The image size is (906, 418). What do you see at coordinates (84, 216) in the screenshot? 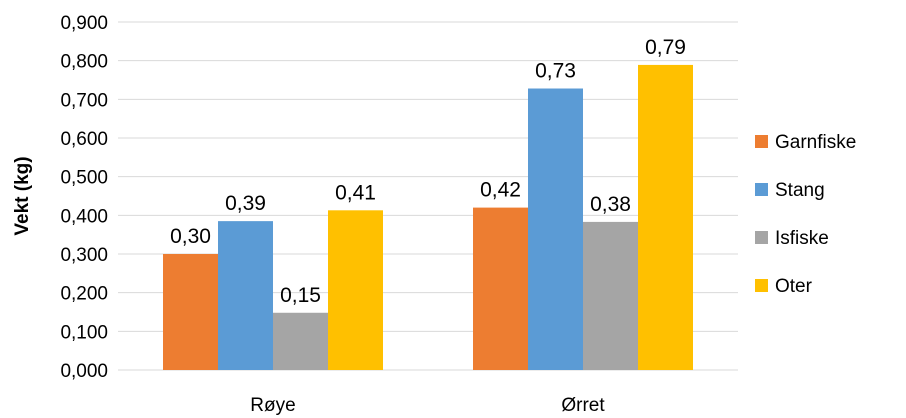
I see `y-tick-label: 0,400` at bounding box center [84, 216].